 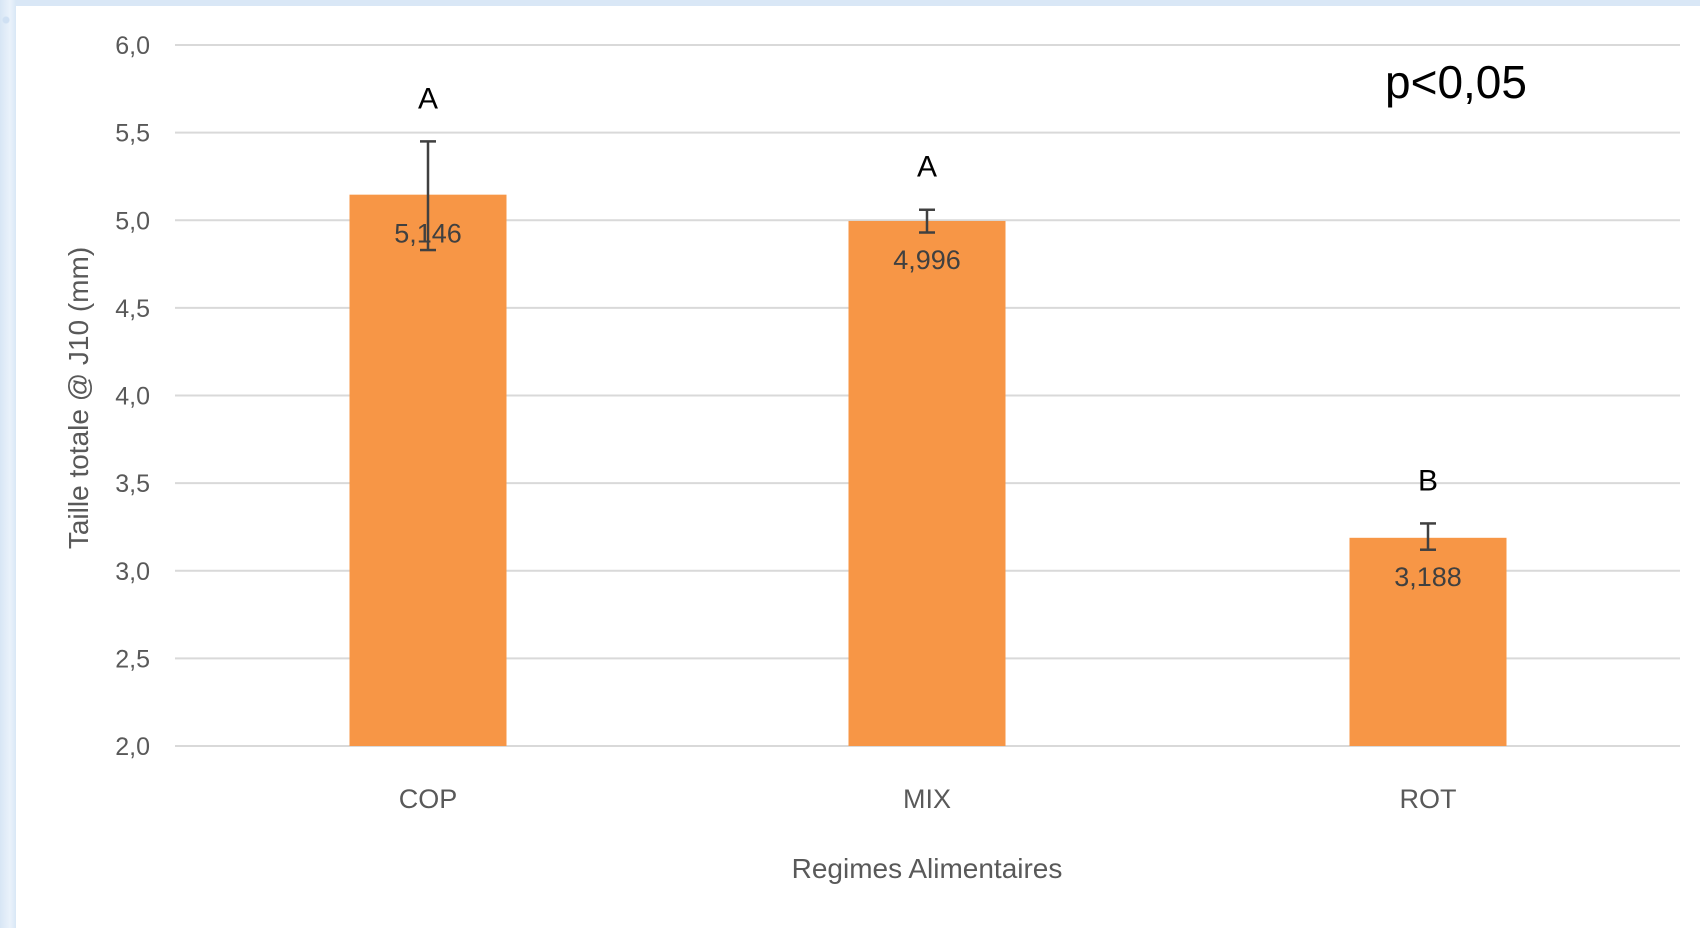 I want to click on x-tick-label: ROT, so click(x=1428, y=799).